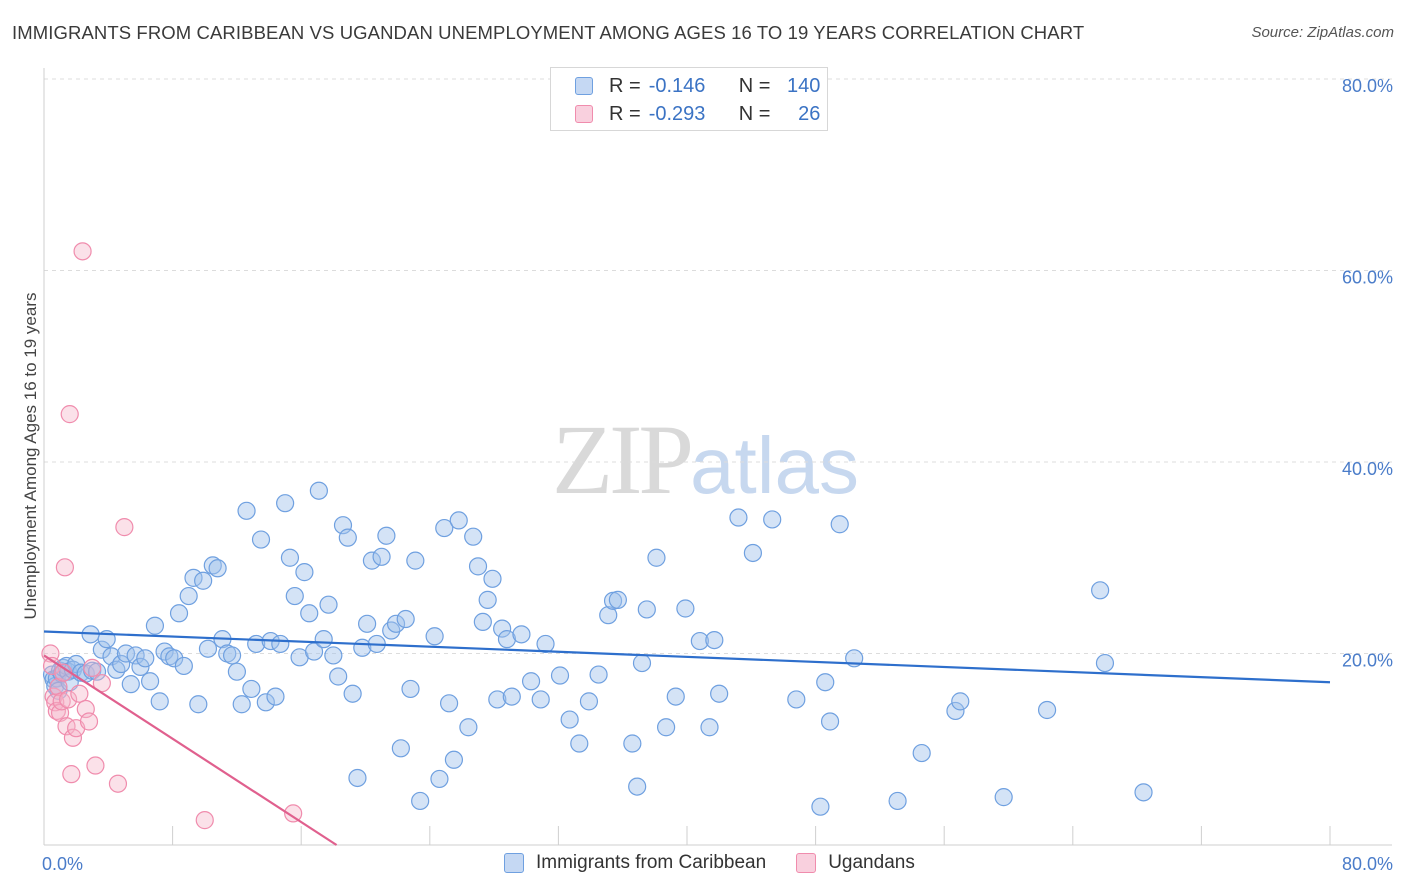  Describe the element at coordinates (1367, 661) in the screenshot. I see `y-tick-label: 20.0%` at that location.